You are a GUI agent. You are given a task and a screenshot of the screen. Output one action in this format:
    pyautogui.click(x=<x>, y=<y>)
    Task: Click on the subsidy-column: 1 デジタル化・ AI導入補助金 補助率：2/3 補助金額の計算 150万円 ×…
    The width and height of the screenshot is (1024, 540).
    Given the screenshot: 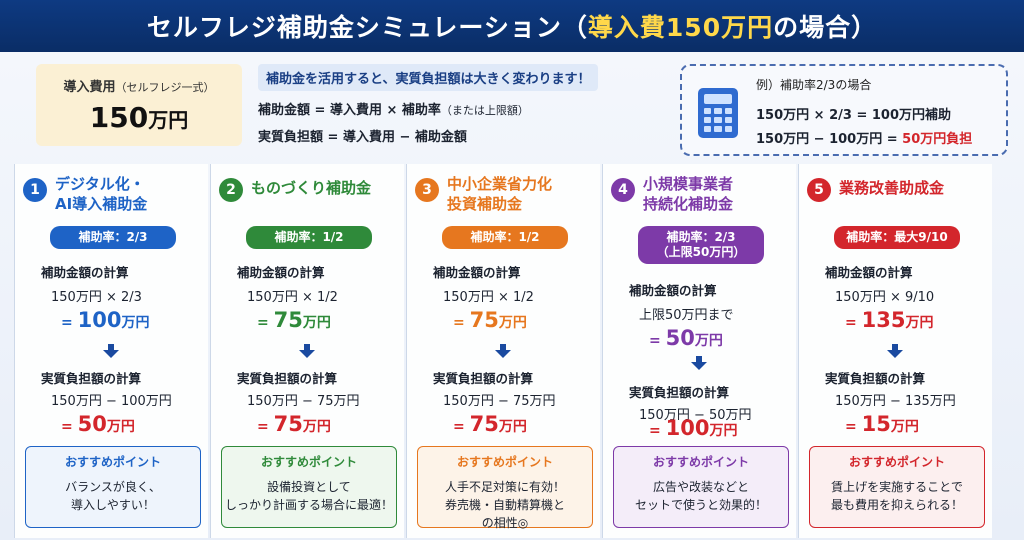 What is the action you would take?
    pyautogui.click(x=111, y=351)
    